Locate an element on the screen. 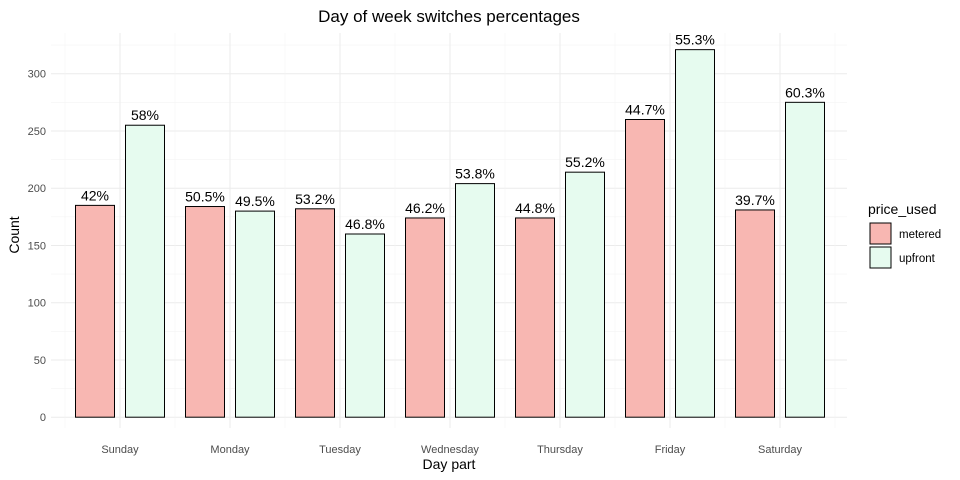 The height and width of the screenshot is (480, 960). data-label-metered-thursday: 44.8% is located at coordinates (535, 208).